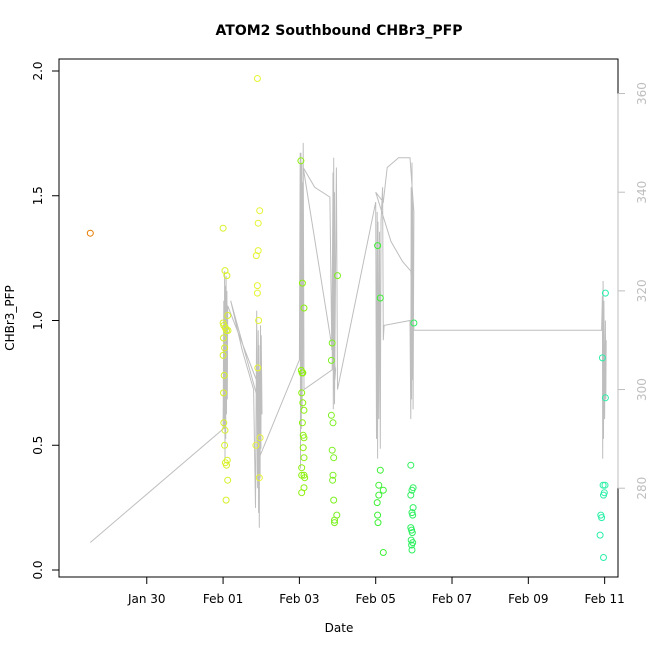 The image size is (650, 655). Describe the element at coordinates (642, 488) in the screenshot. I see `y2-tick-label: 280` at that location.